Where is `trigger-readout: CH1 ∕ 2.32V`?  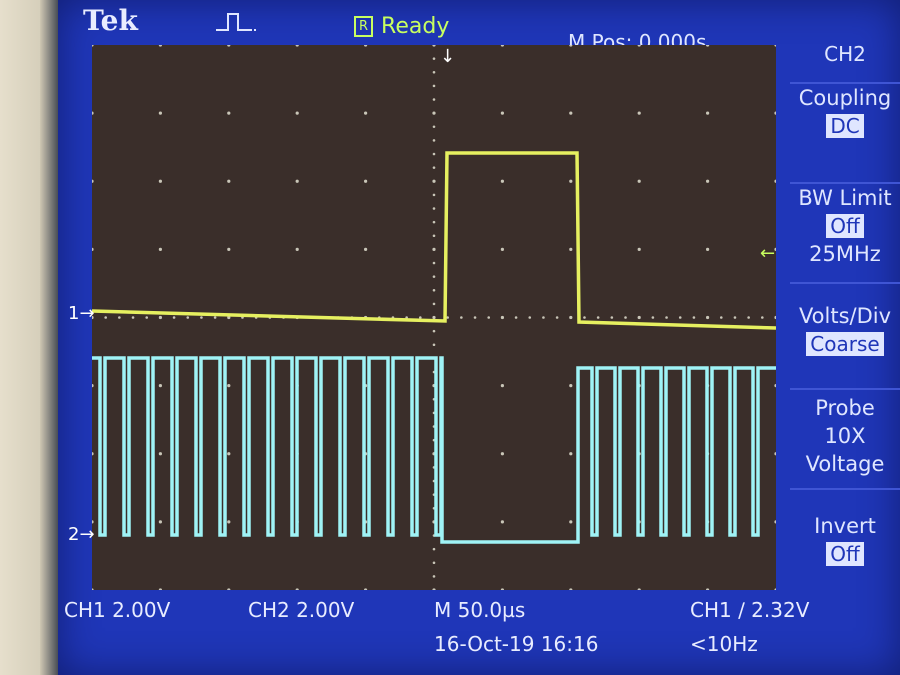 trigger-readout: CH1 ∕ 2.32V is located at coordinates (750, 610).